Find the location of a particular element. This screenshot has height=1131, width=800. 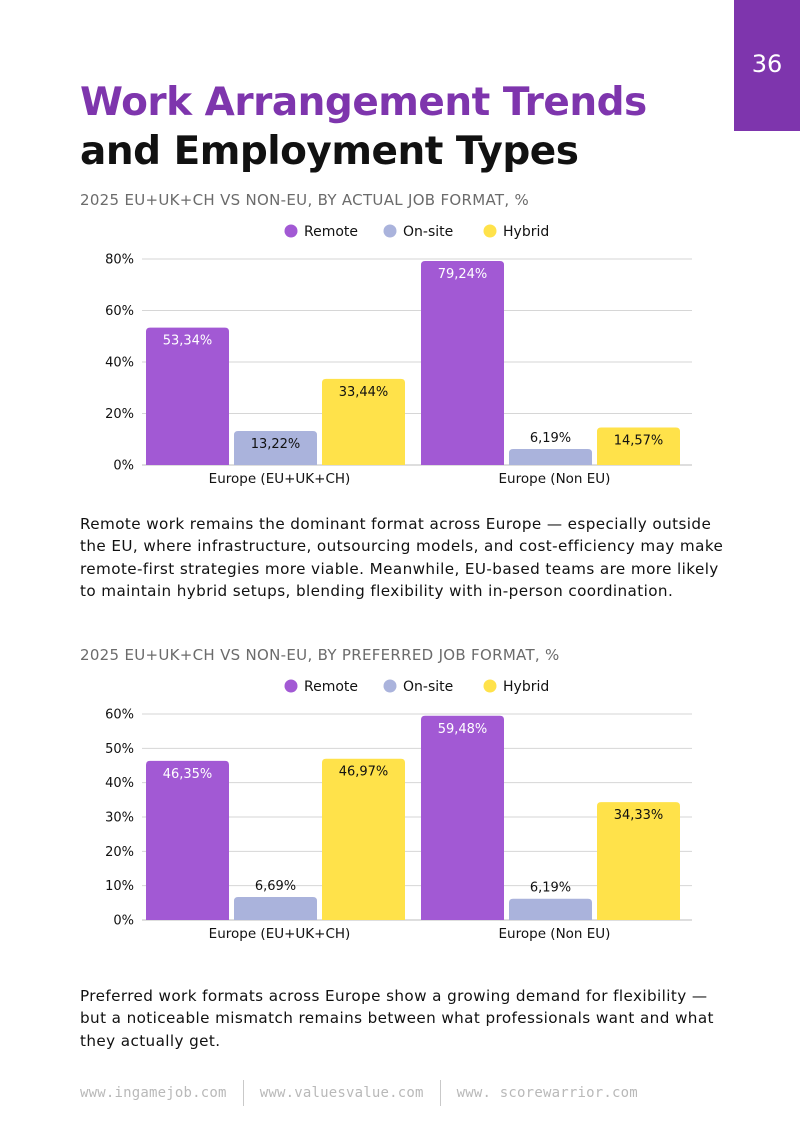

data-label-onsite: 13,22% is located at coordinates (276, 444).